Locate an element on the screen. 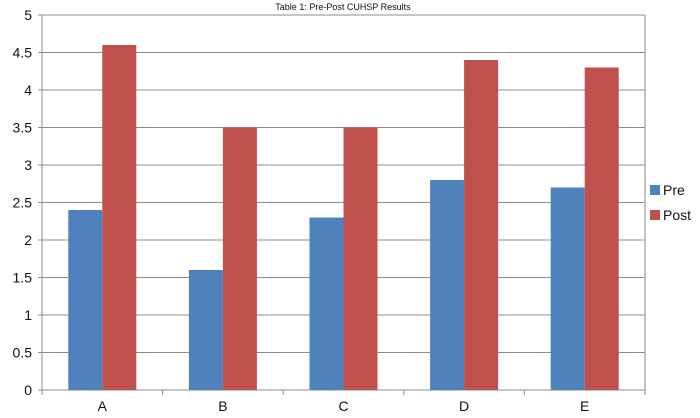  bar-post-d is located at coordinates (481, 225).